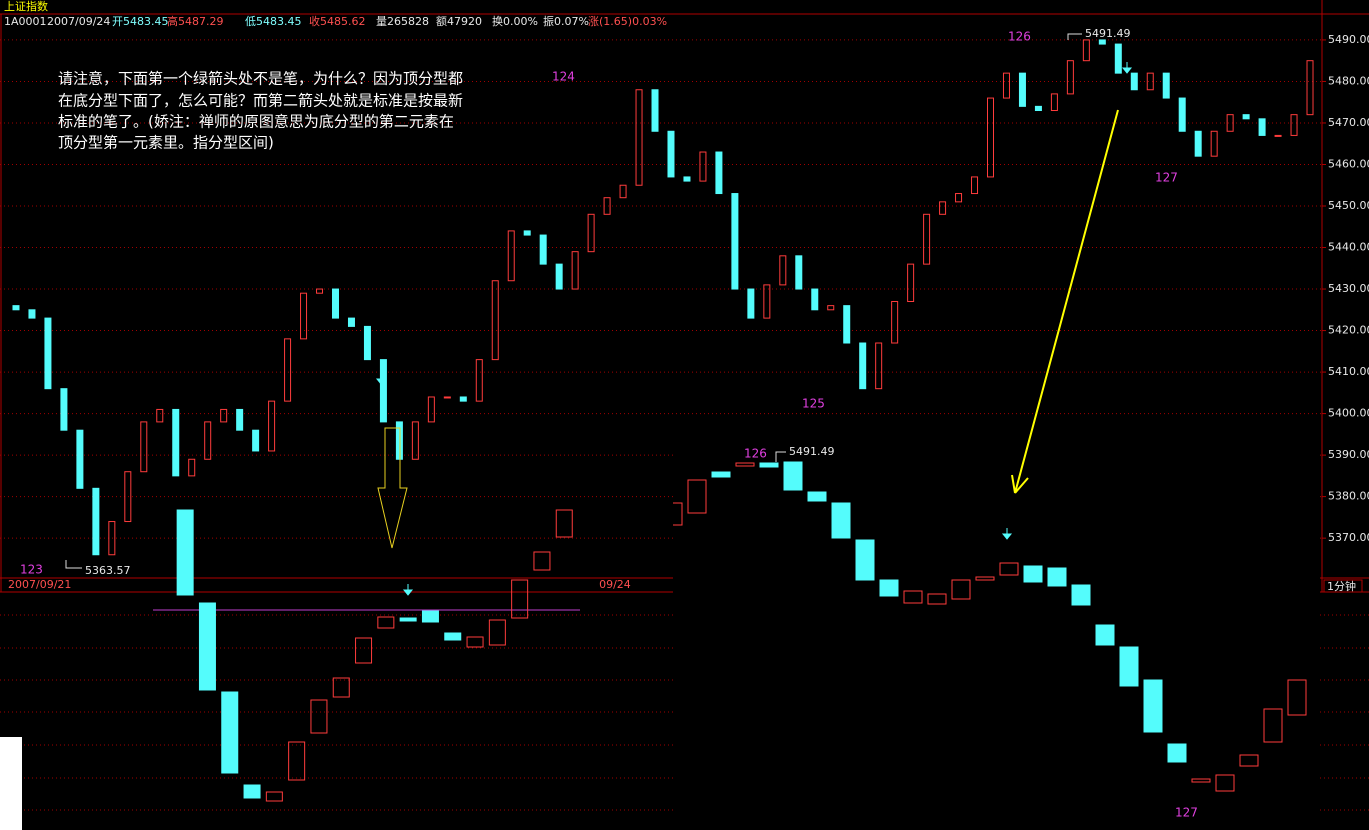  I want to click on leader-line, so click(780, 456).